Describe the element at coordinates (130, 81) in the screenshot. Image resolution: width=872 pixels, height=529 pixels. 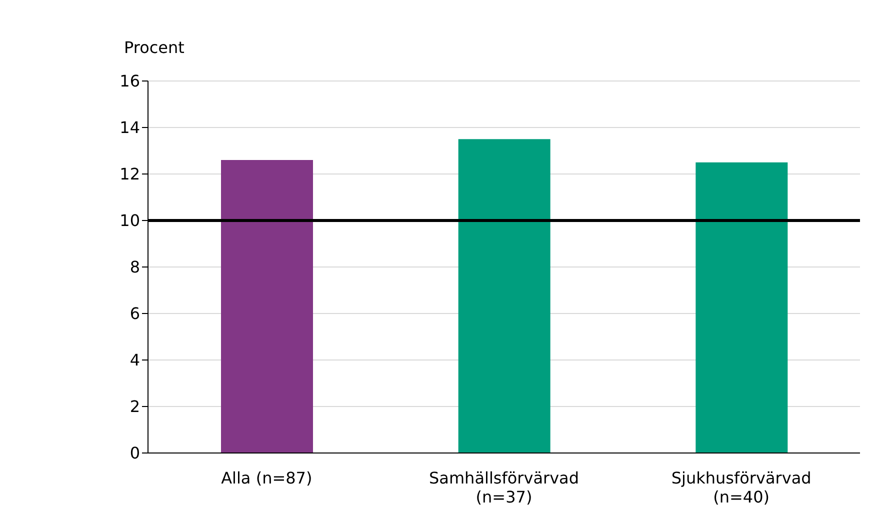
I see `y-tick-label: 16` at that location.